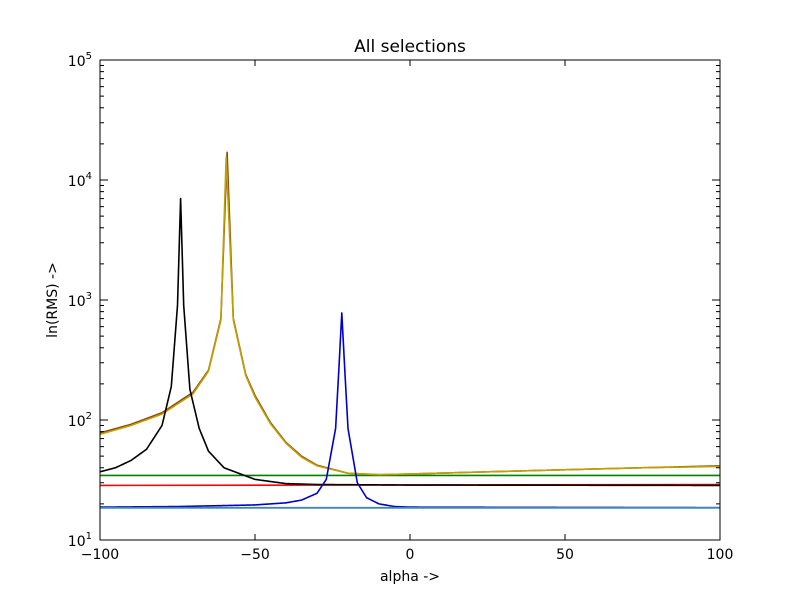 Image resolution: width=800 pixels, height=604 pixels. What do you see at coordinates (565, 555) in the screenshot?
I see `x-tick-label: 50` at bounding box center [565, 555].